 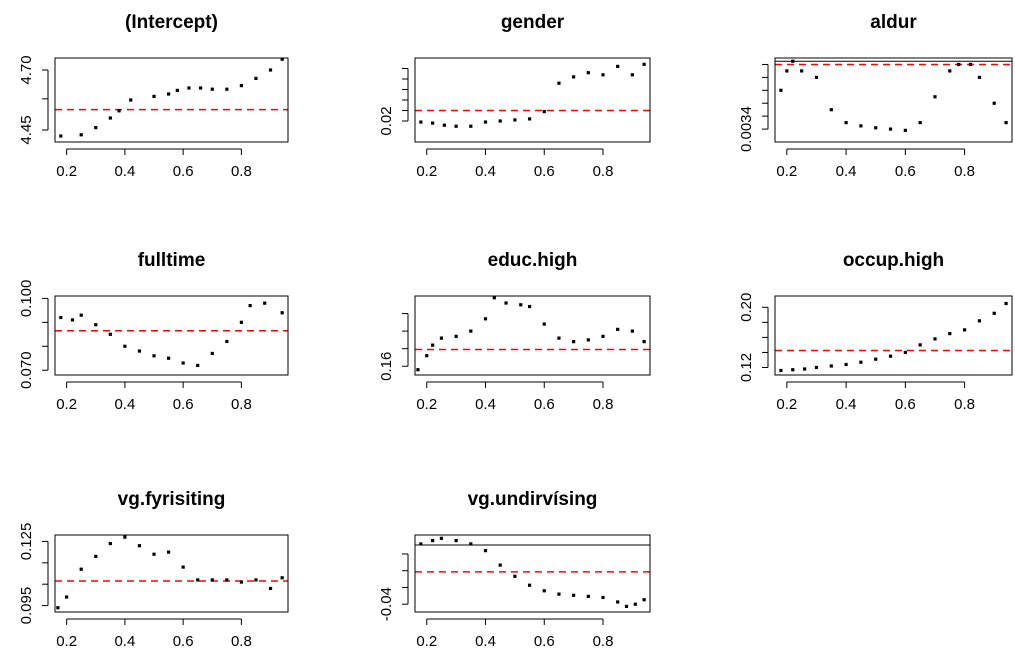 I want to click on panel-title: aldur, so click(x=893, y=22).